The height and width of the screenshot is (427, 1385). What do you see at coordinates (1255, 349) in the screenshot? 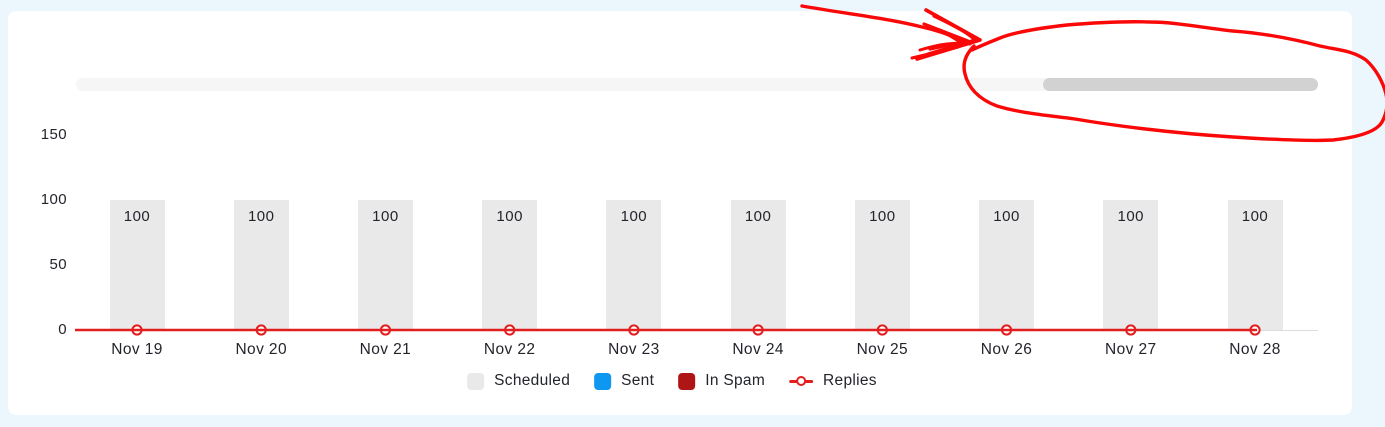
I see `x-axis-label-nov-28: Nov 28` at bounding box center [1255, 349].